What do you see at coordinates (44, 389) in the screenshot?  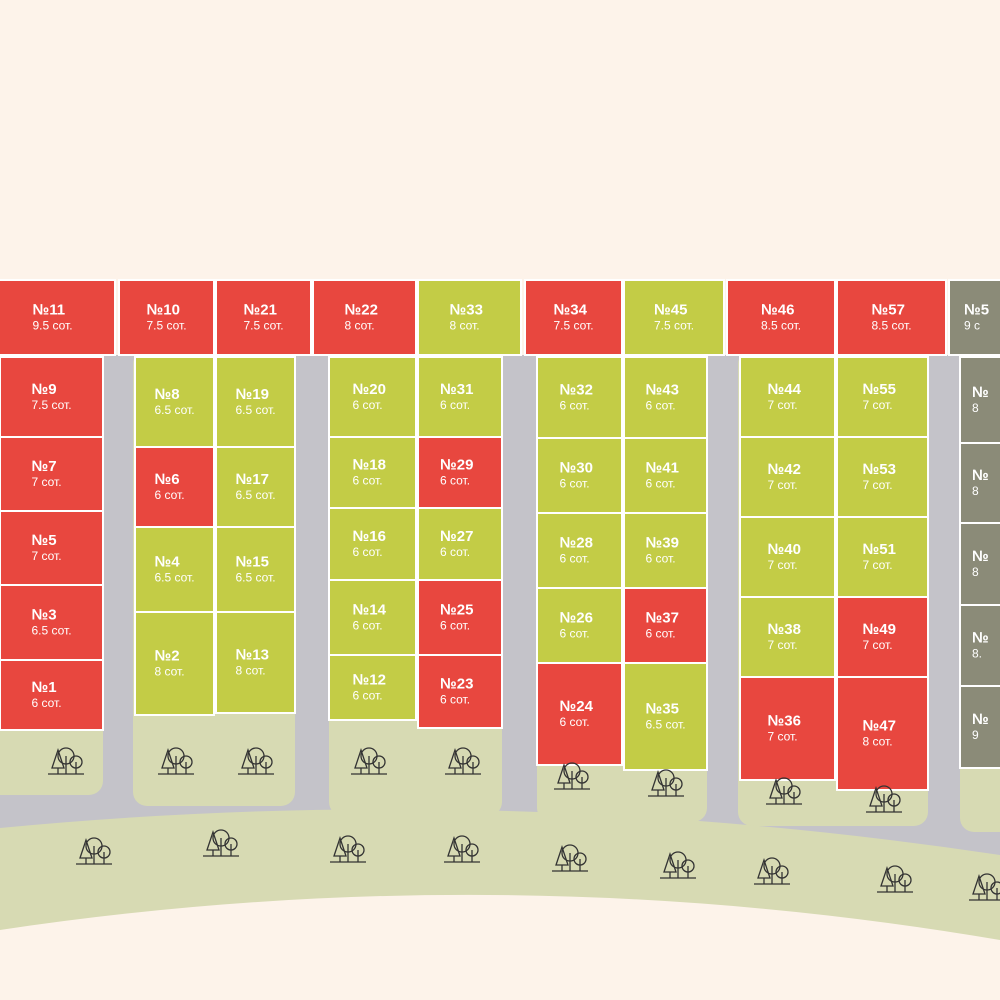 I see `plot-number: №9` at bounding box center [44, 389].